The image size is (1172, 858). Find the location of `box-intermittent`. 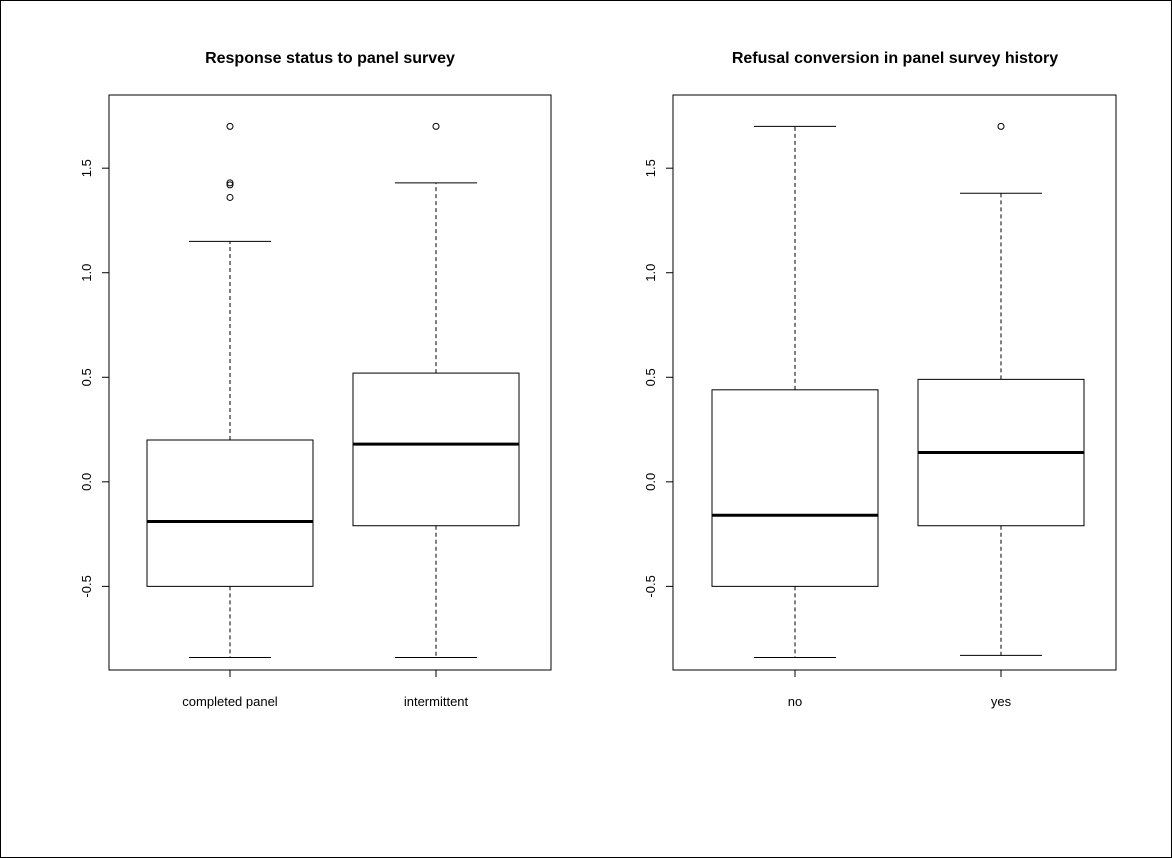

box-intermittent is located at coordinates (436, 390).